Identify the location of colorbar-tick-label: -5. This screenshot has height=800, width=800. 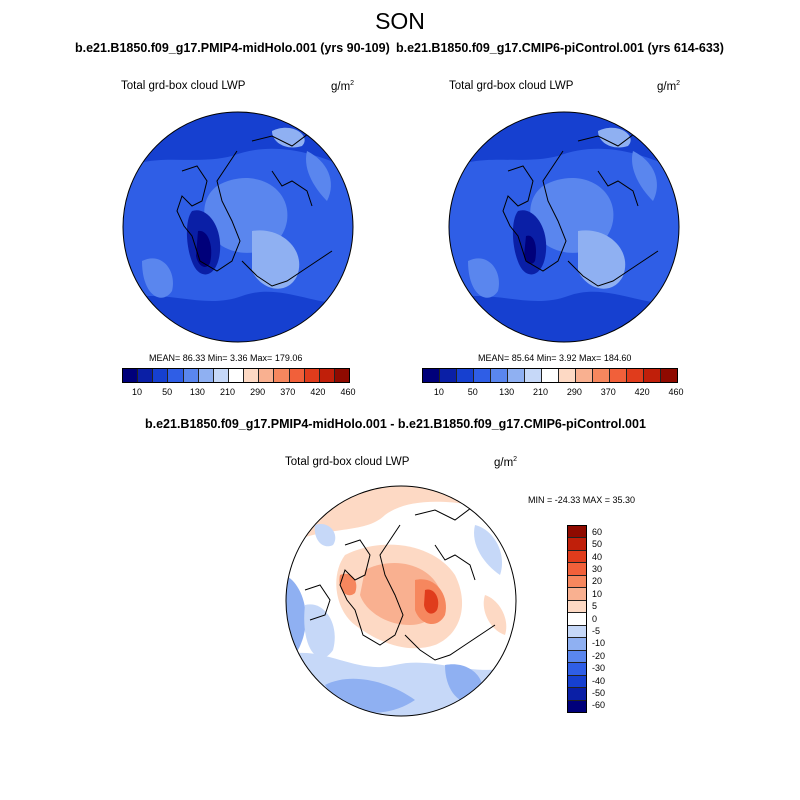
(596, 631).